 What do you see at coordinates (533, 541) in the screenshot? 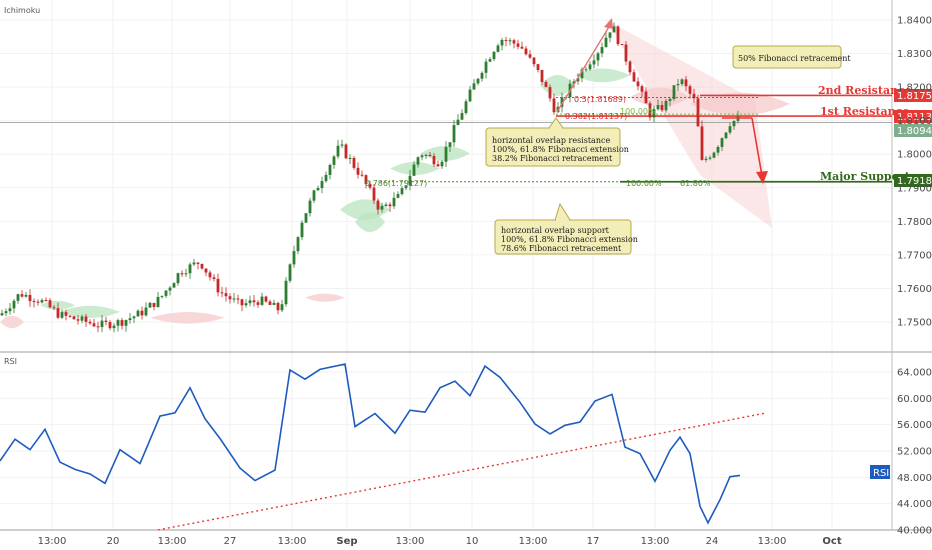
I see `time-tick-8: 13:00` at bounding box center [533, 541].